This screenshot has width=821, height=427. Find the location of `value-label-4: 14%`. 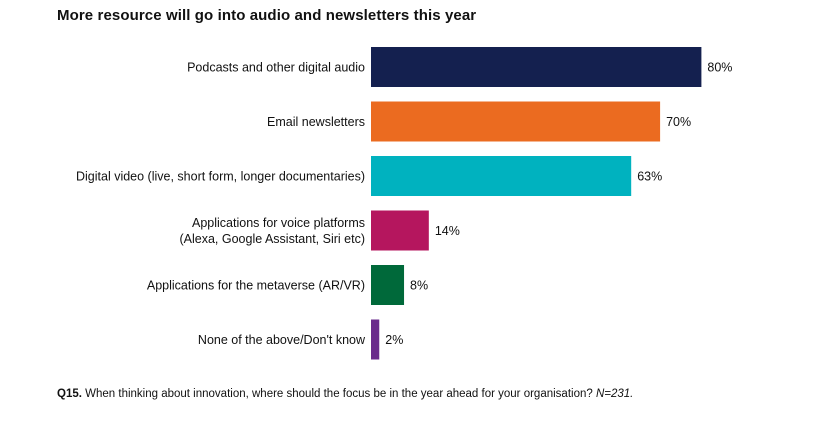

value-label-4: 14% is located at coordinates (447, 231).